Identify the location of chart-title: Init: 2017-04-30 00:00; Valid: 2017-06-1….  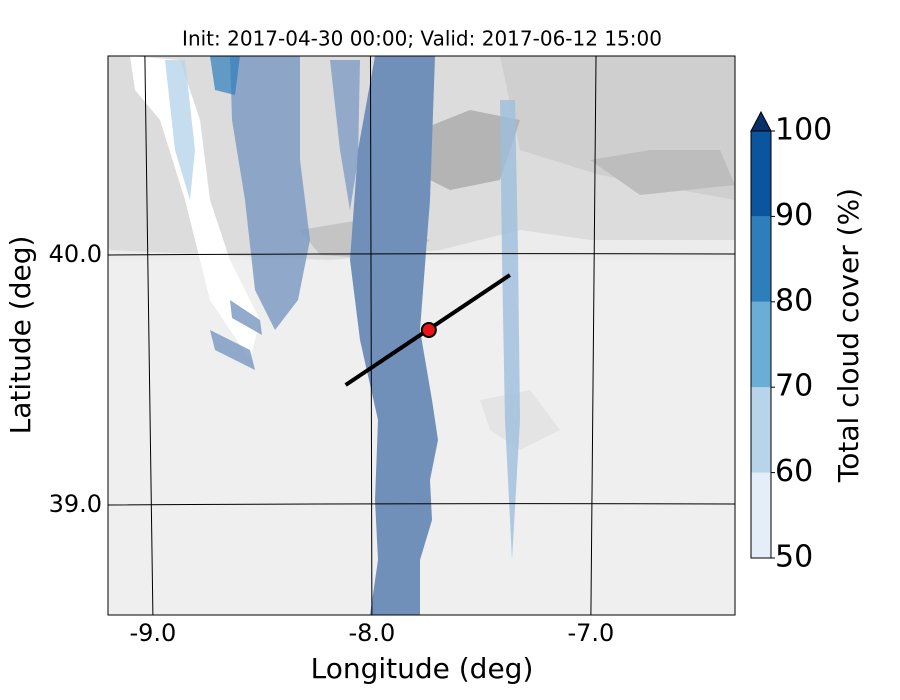
(422, 39).